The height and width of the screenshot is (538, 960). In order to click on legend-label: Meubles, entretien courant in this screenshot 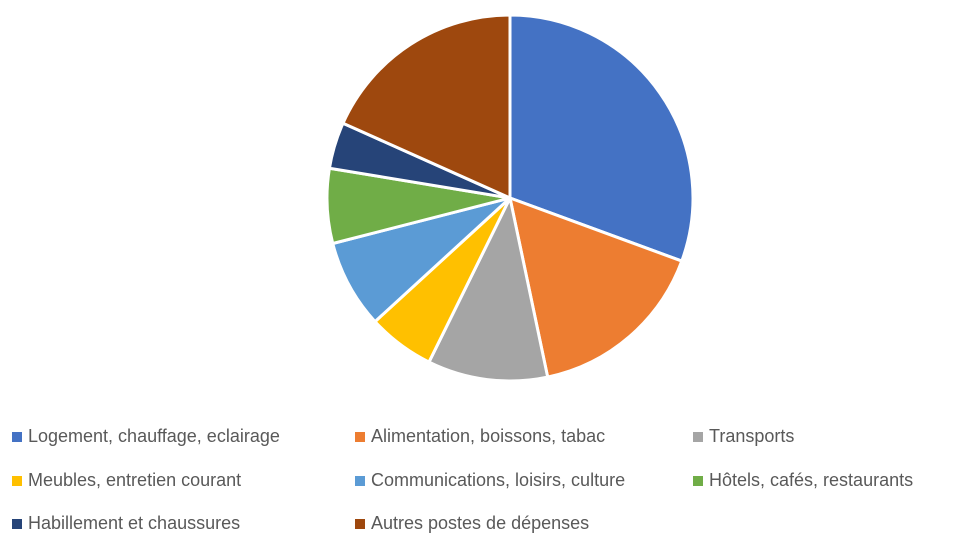, I will do `click(134, 480)`.